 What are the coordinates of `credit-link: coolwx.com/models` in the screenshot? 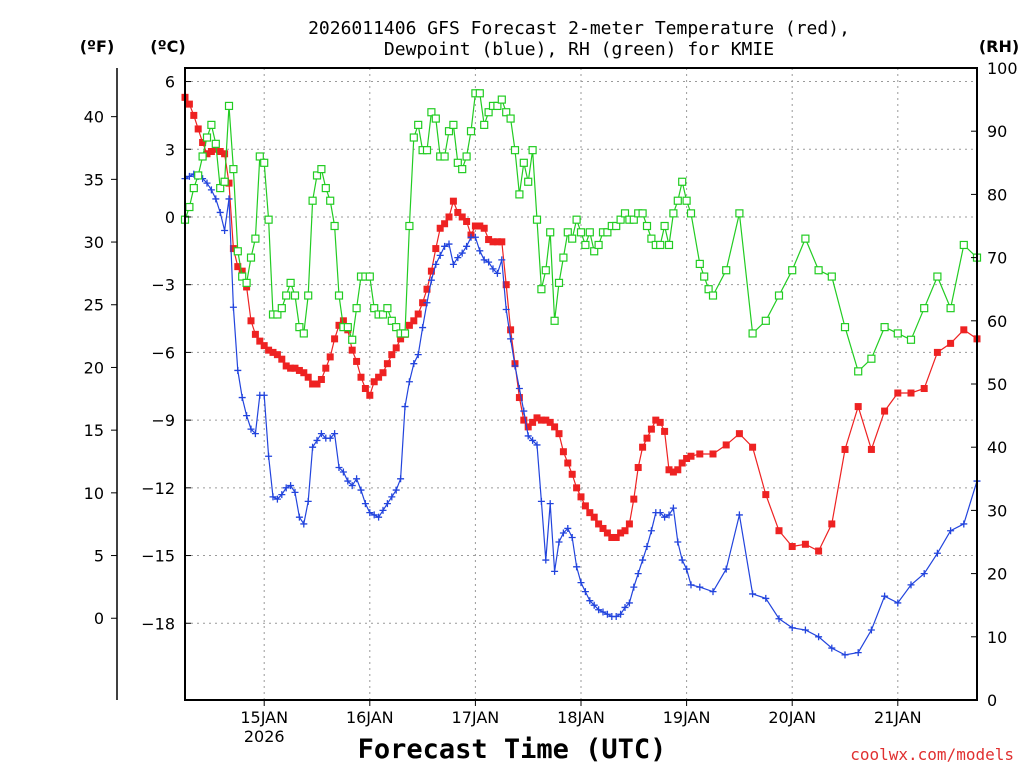 It's located at (932, 754).